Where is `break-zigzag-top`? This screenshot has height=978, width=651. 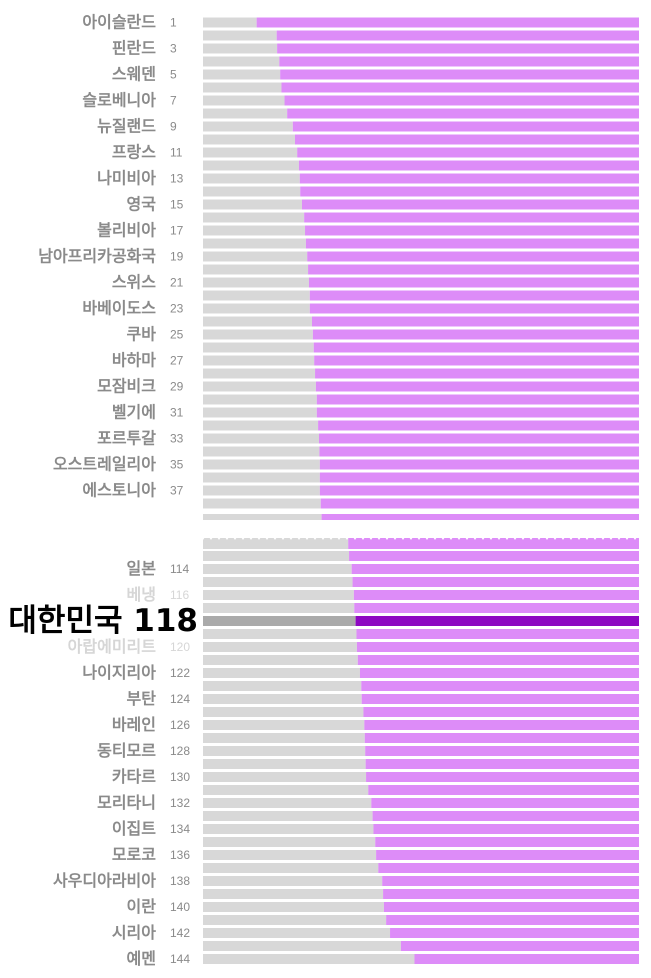
break-zigzag-top is located at coordinates (421, 524).